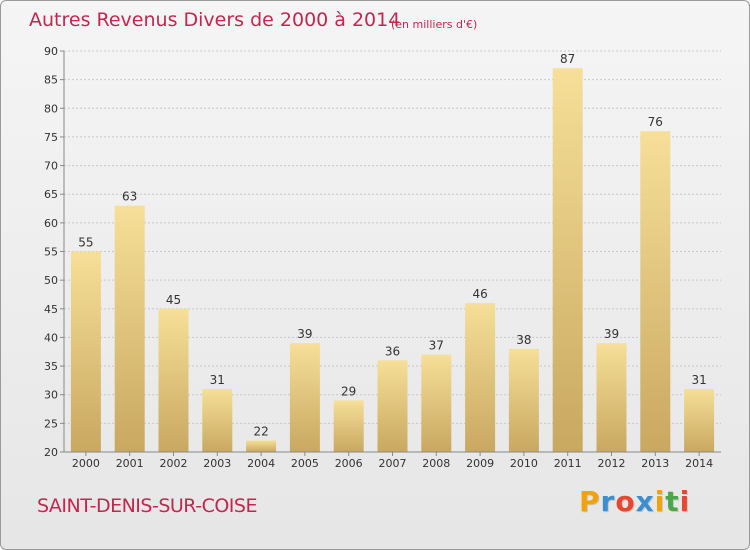 This screenshot has width=750, height=550. What do you see at coordinates (392, 406) in the screenshot?
I see `bar-2007` at bounding box center [392, 406].